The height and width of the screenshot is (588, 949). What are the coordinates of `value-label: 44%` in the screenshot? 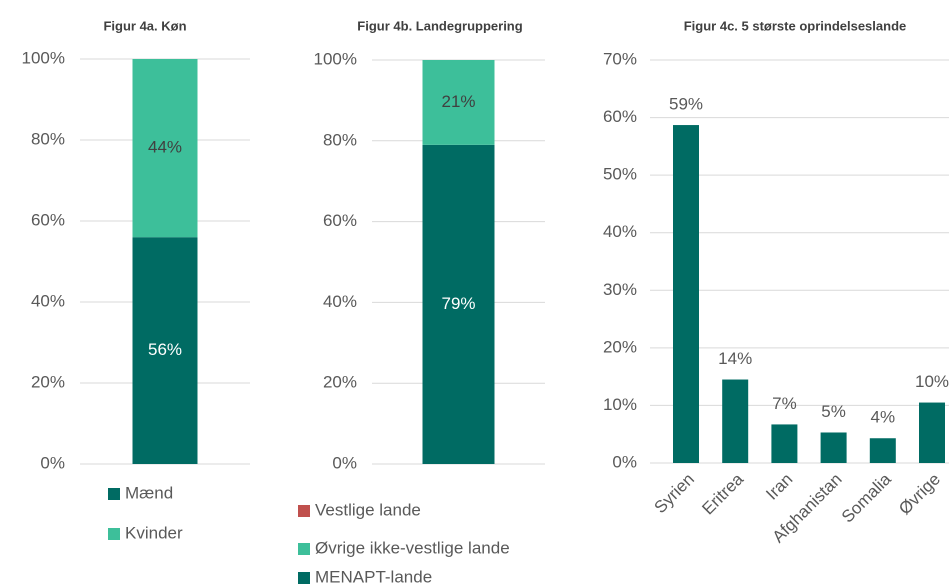 It's located at (165, 147).